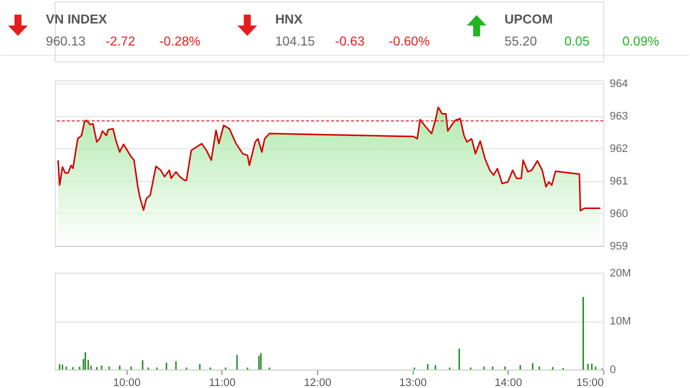 The image size is (690, 388). I want to click on y-tick-label: 960, so click(619, 214).